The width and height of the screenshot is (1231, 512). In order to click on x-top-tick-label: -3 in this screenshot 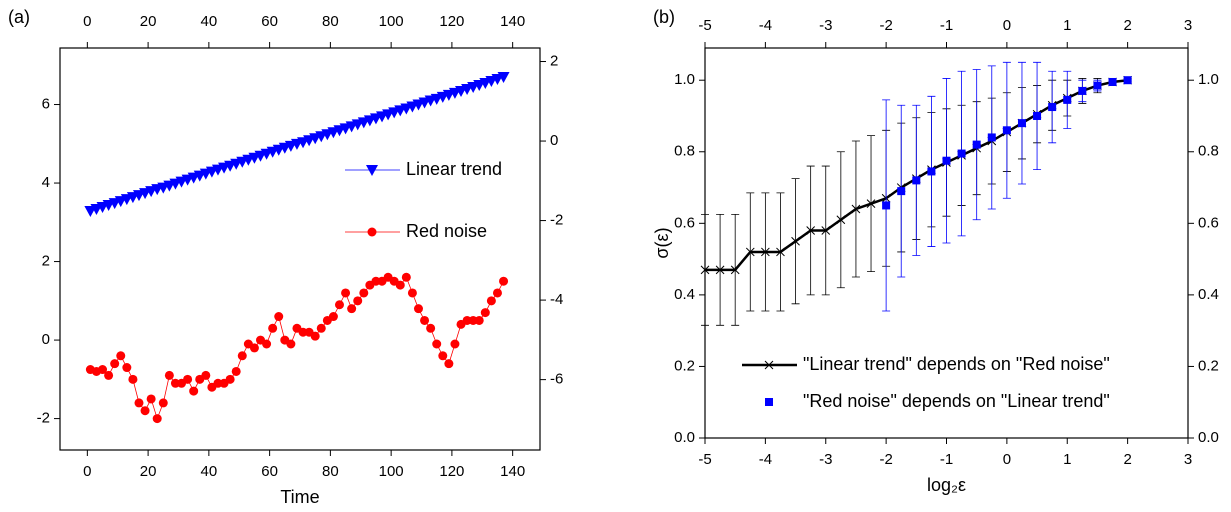, I will do `click(825, 25)`.